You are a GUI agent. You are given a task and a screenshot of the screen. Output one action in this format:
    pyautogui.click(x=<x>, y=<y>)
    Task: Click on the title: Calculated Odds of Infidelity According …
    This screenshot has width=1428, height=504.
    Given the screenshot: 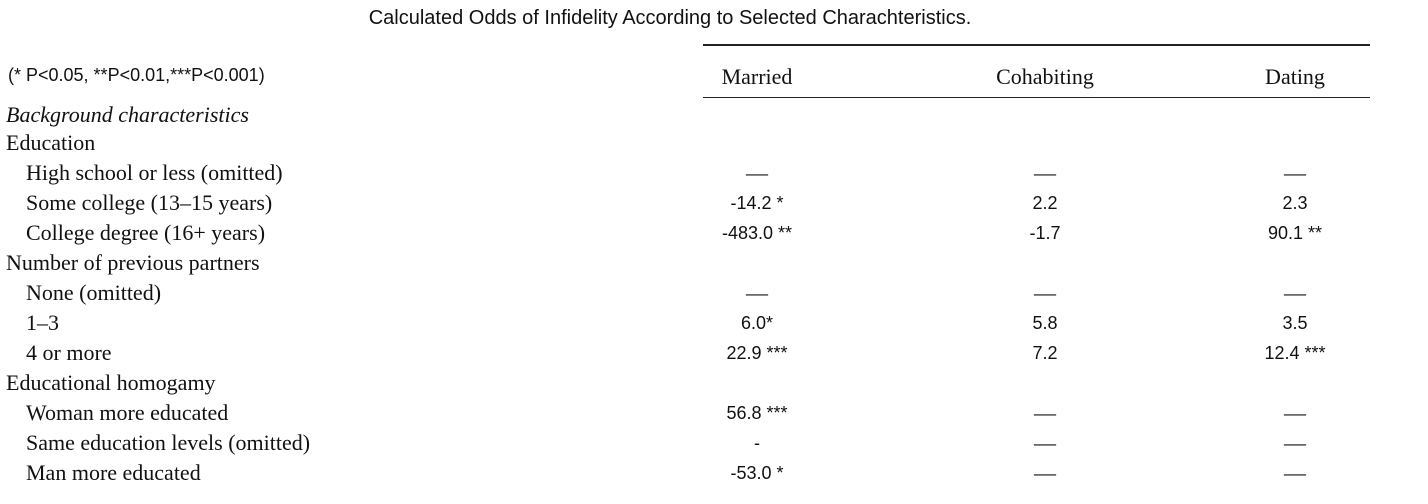 What is the action you would take?
    pyautogui.click(x=670, y=18)
    